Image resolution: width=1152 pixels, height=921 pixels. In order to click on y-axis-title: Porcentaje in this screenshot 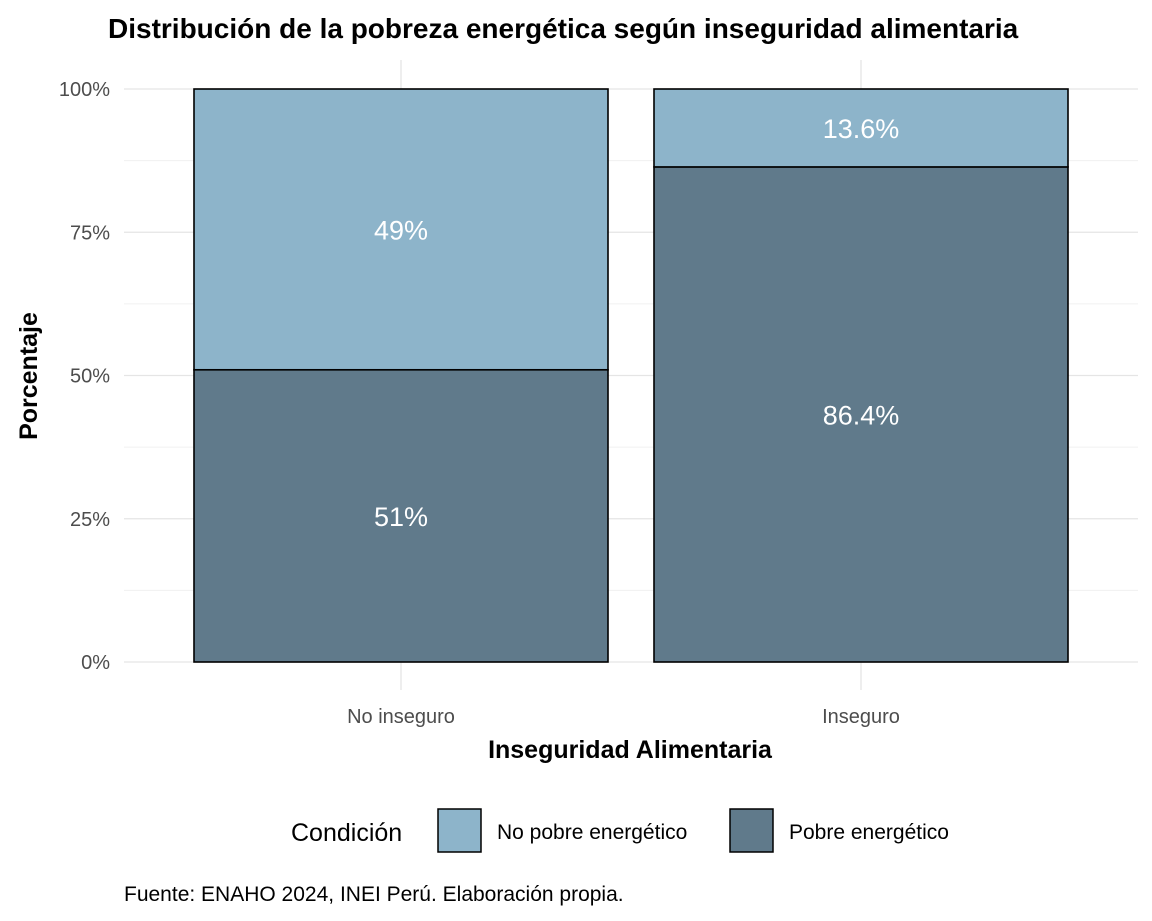, I will do `click(29, 376)`.